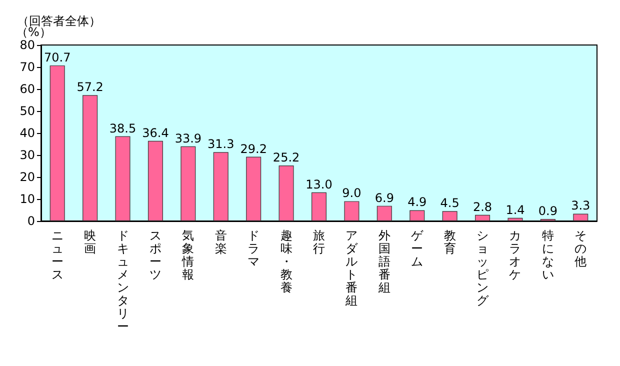 The image size is (620, 366). I want to click on x-tick-label: ニュース, so click(57, 255).